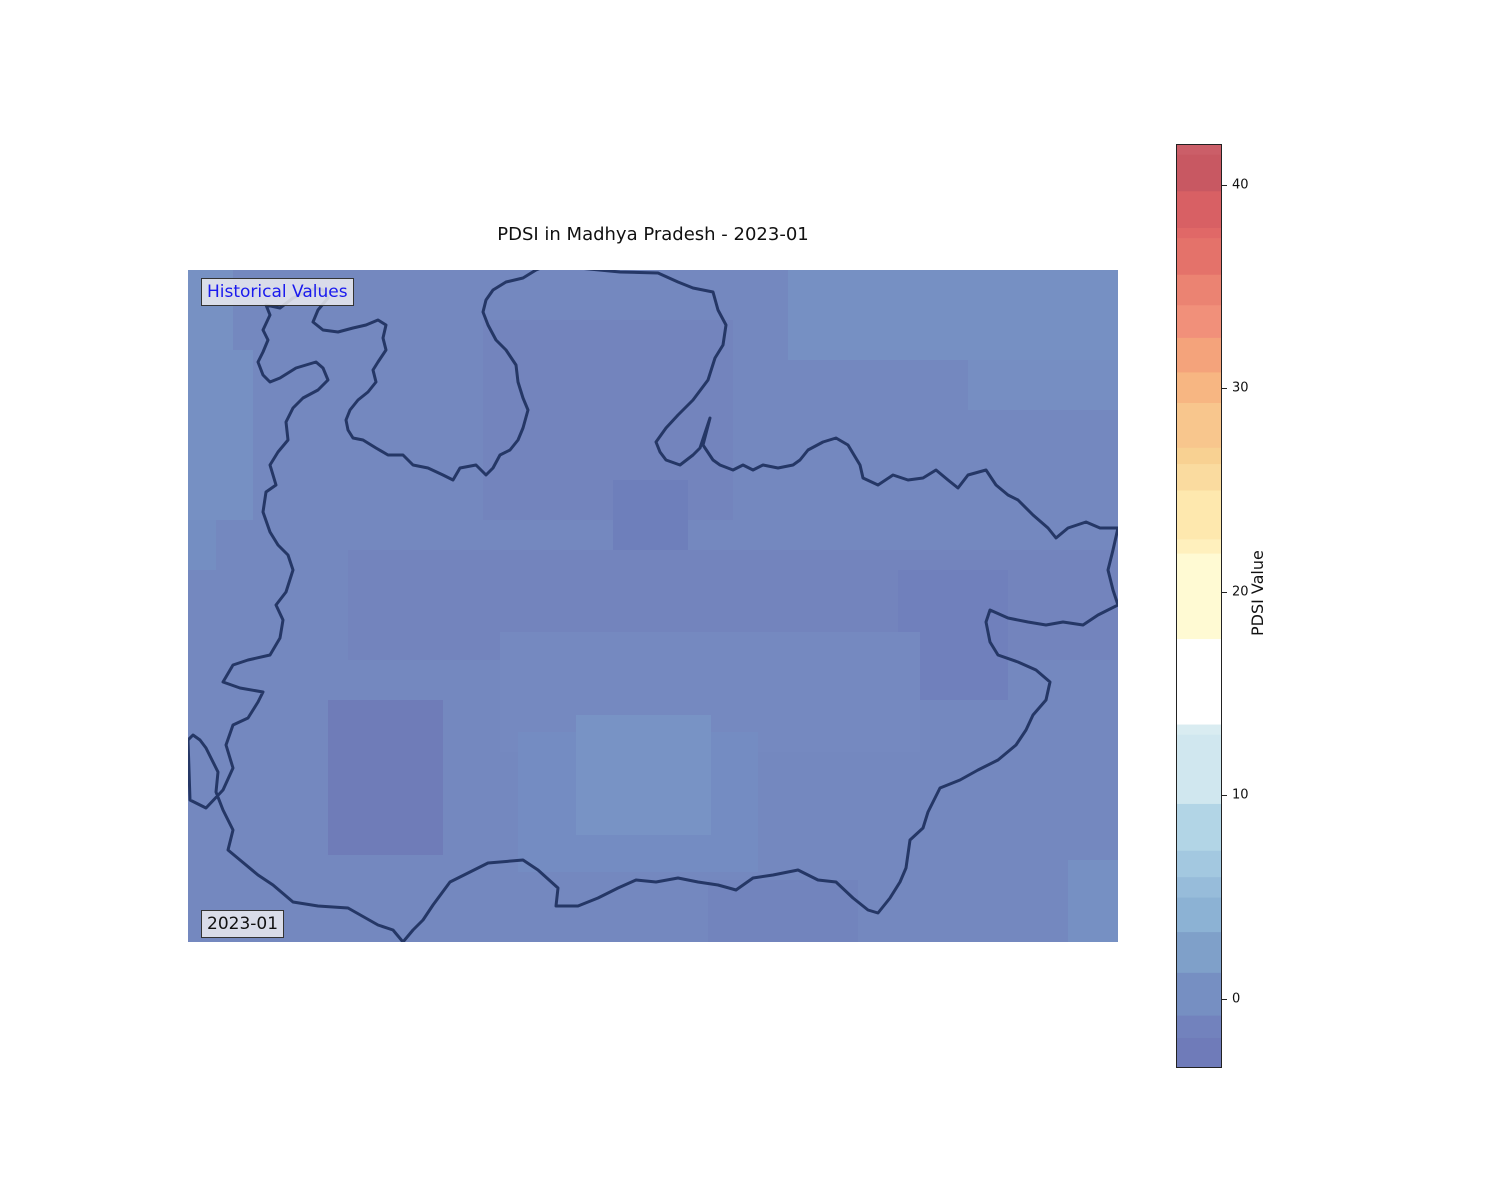  What do you see at coordinates (653, 234) in the screenshot?
I see `map-title: PDSI in Madhya Pradesh - 2023-01` at bounding box center [653, 234].